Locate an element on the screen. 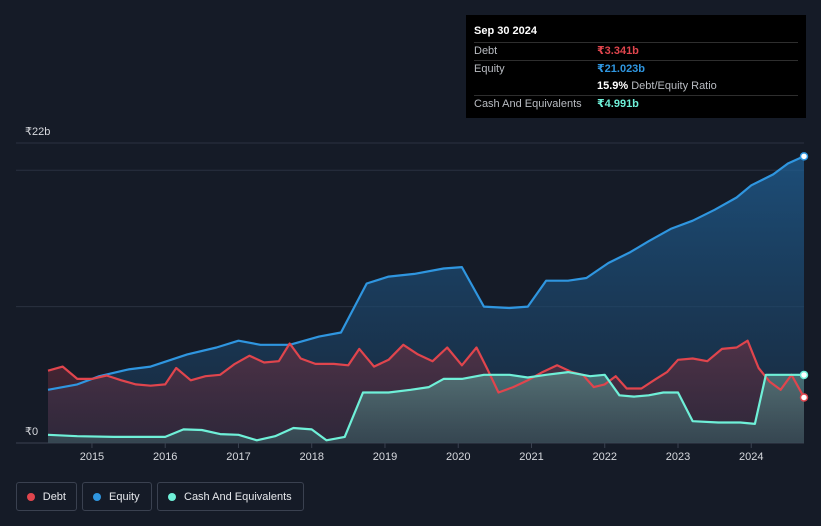 The height and width of the screenshot is (526, 821). tooltip-equity-value: ₹21.023b is located at coordinates (621, 69).